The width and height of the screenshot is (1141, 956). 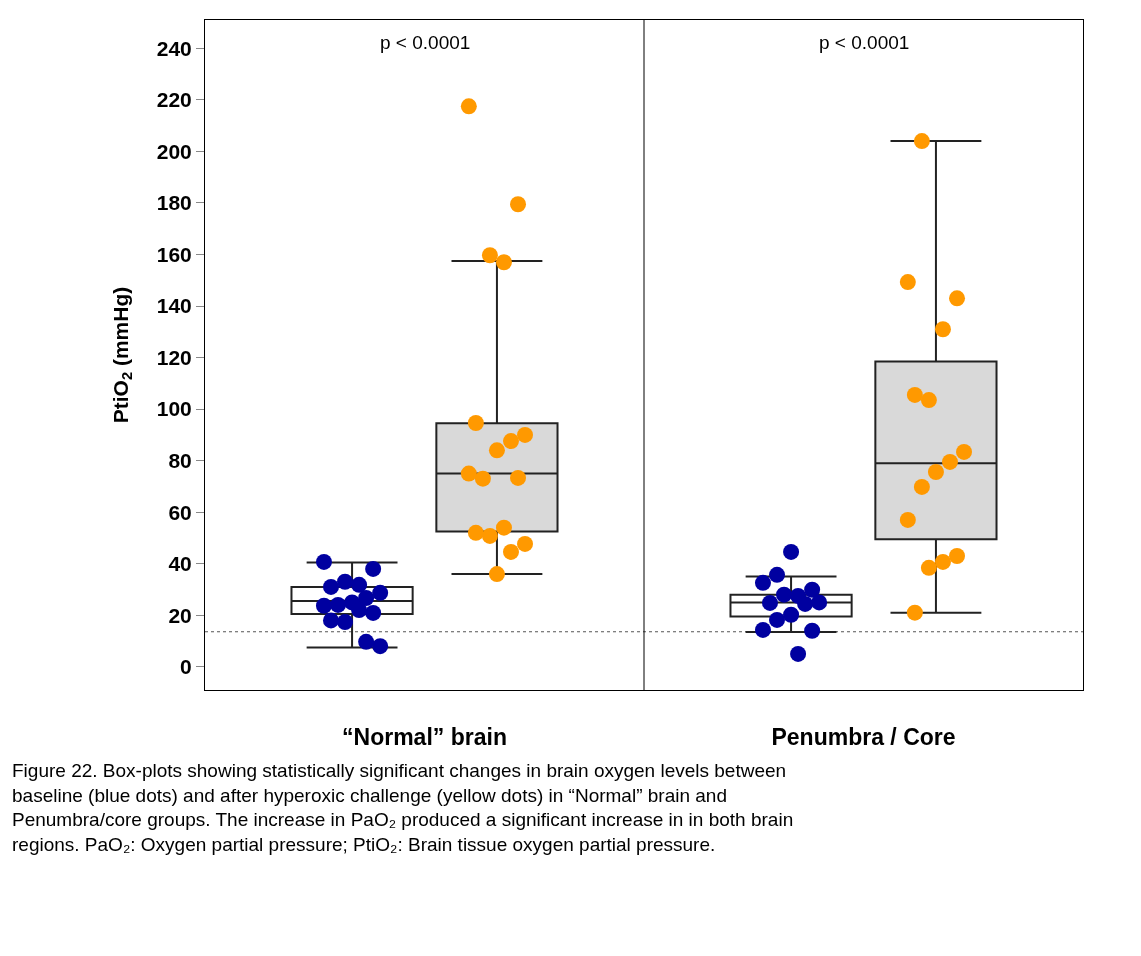 I want to click on y-tick-label: 20, so click(x=180, y=615).